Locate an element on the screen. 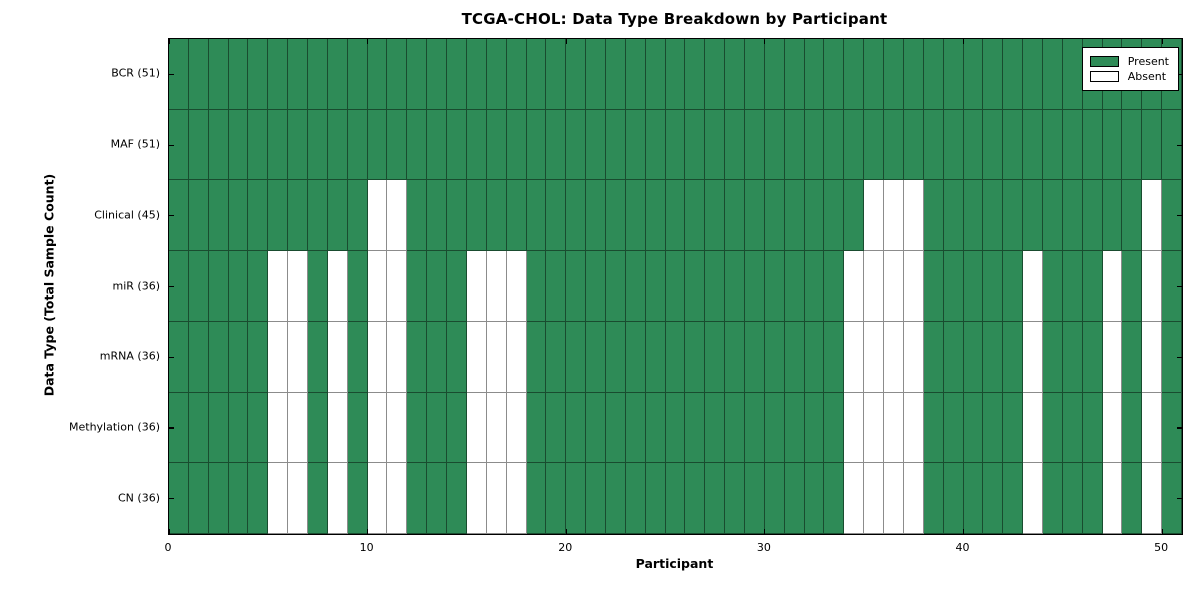 This screenshot has height=600, width=1200. present-swatch is located at coordinates (1104, 61).